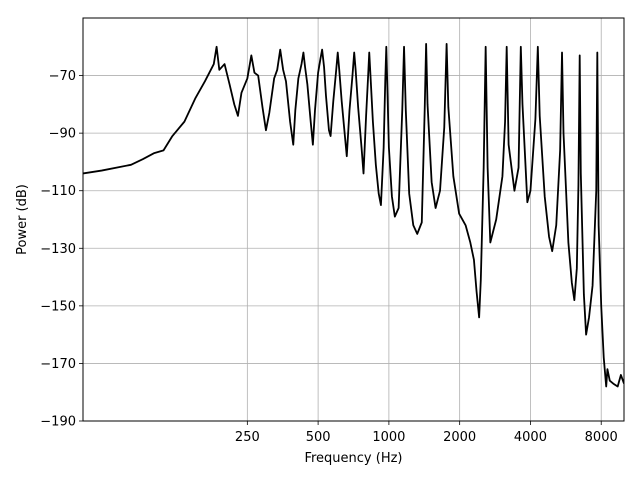 This screenshot has width=640, height=480. I want to click on y-tick-label: −70, so click(62, 76).